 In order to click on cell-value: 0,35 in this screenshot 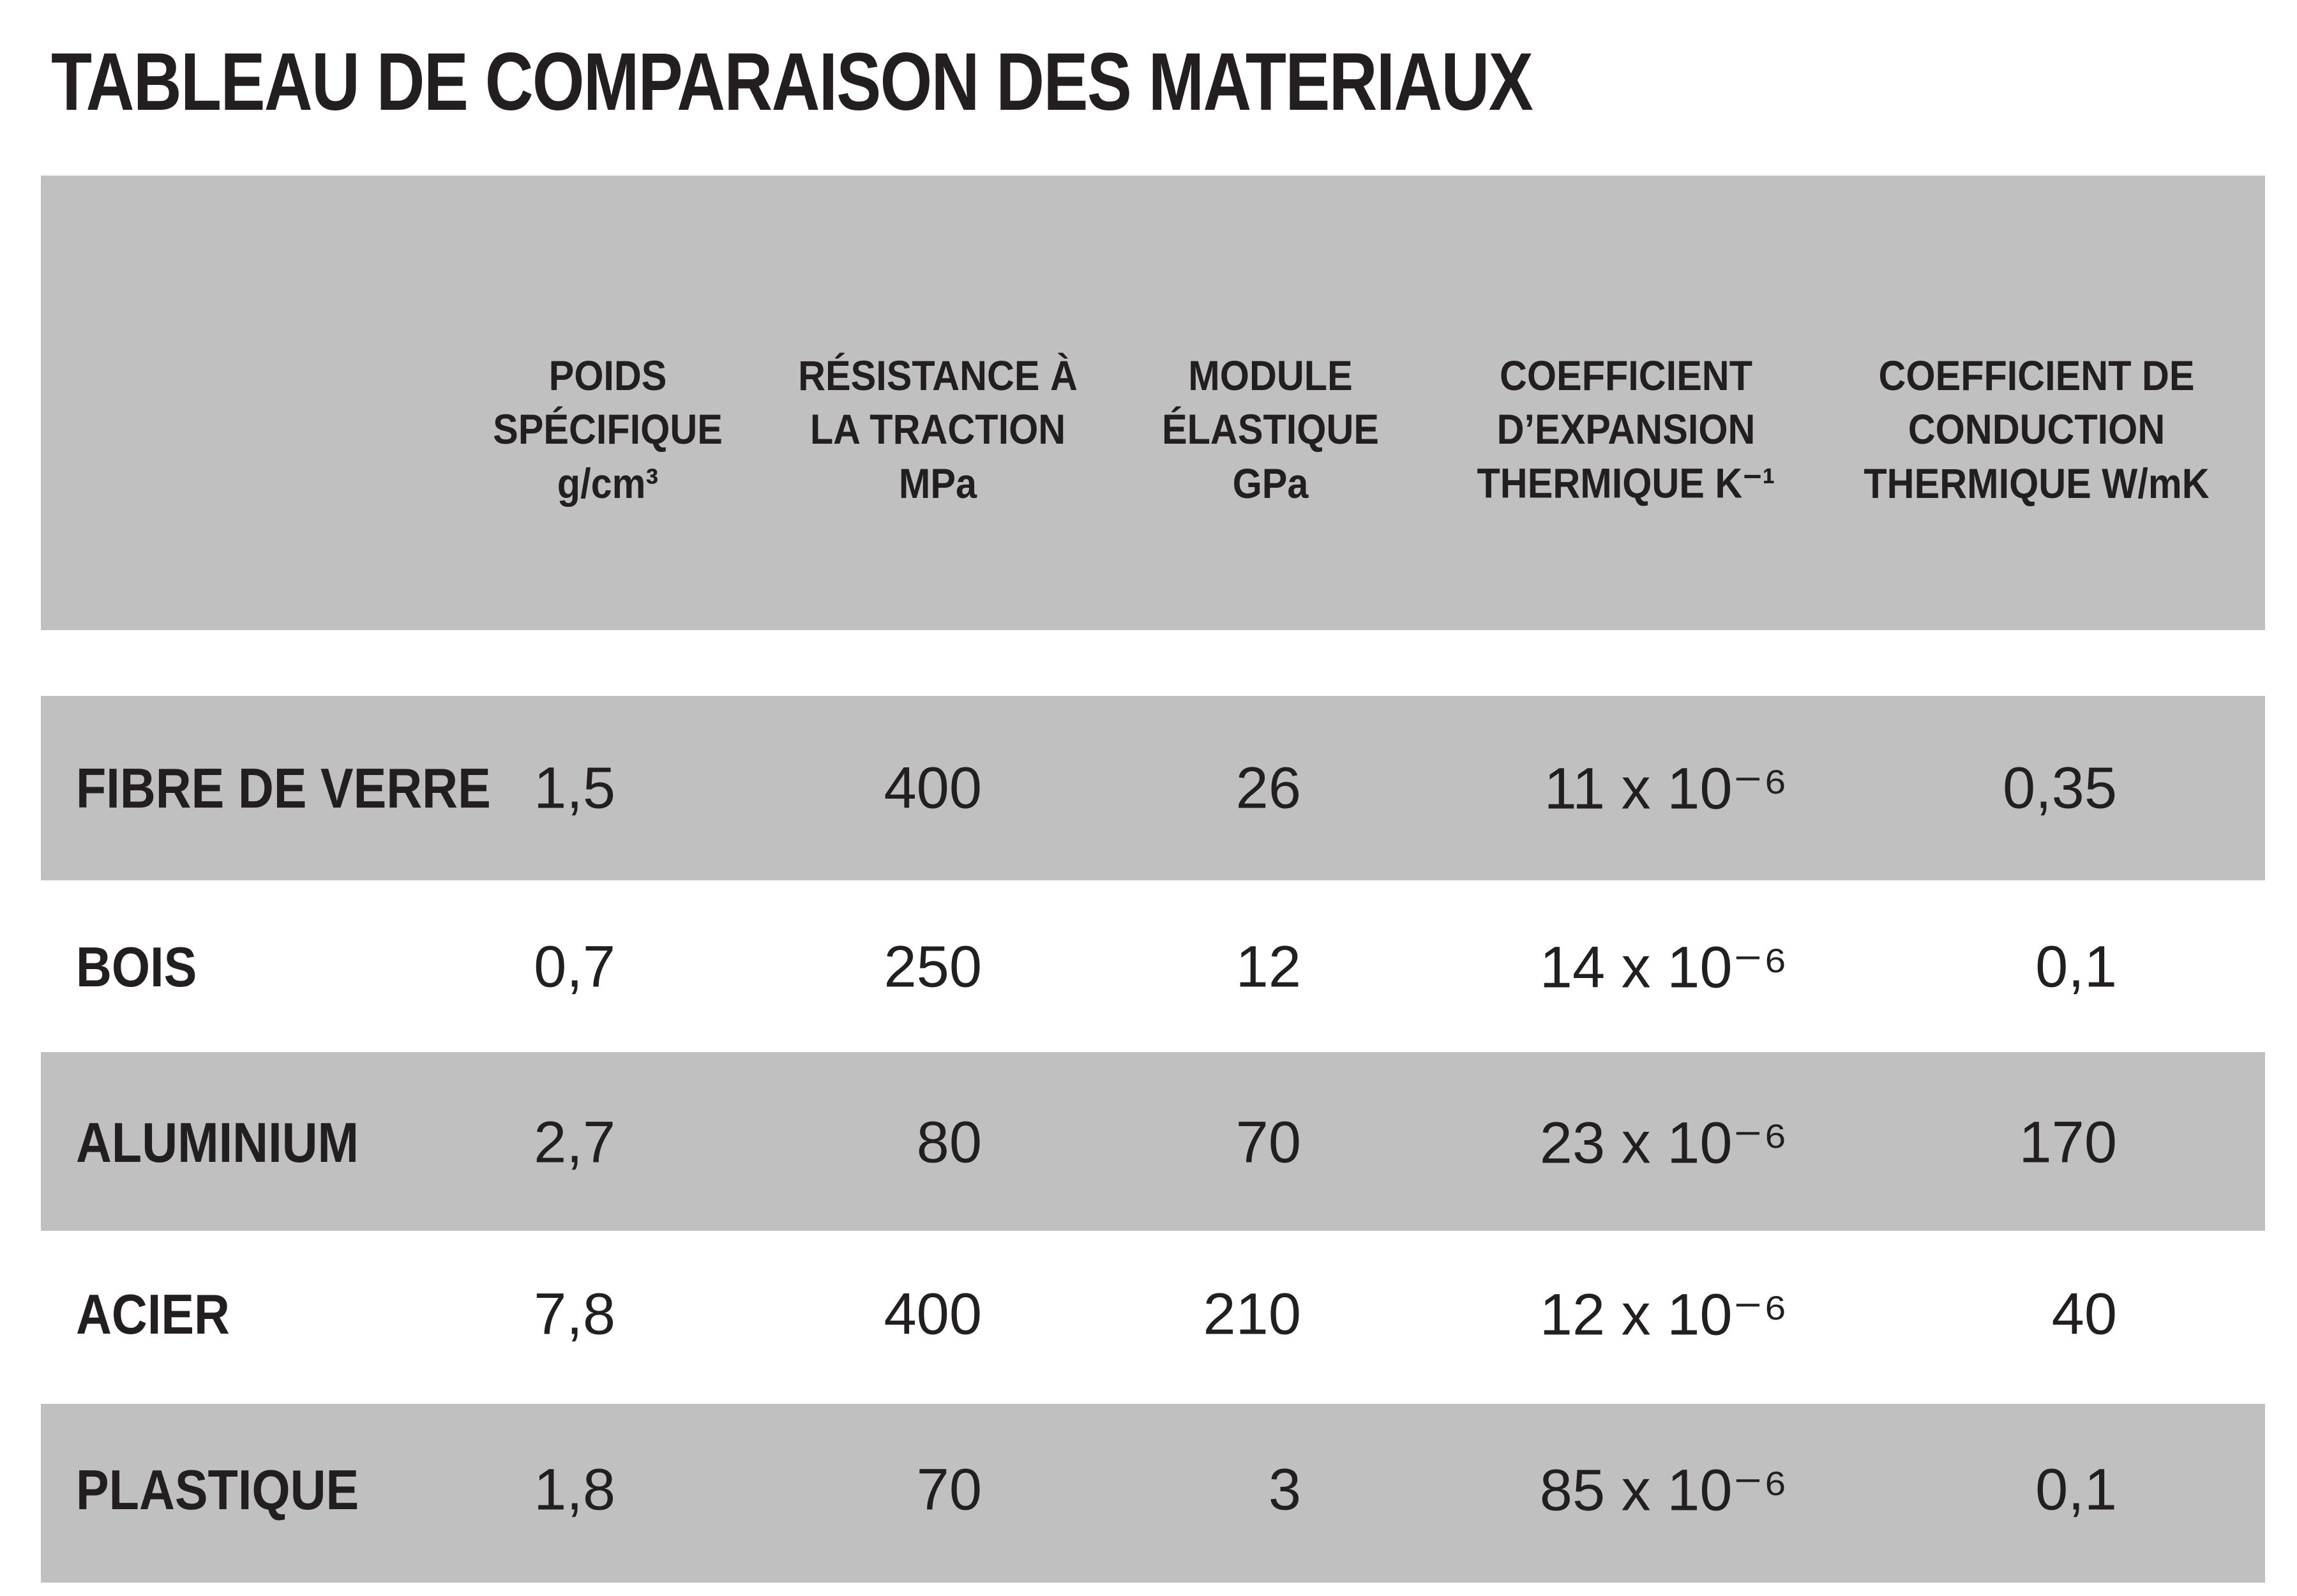, I will do `click(2059, 788)`.